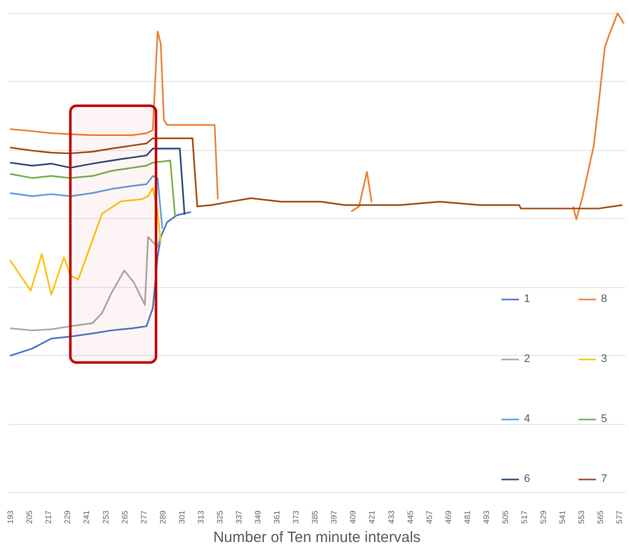  I want to click on legend-label: 8, so click(604, 299).